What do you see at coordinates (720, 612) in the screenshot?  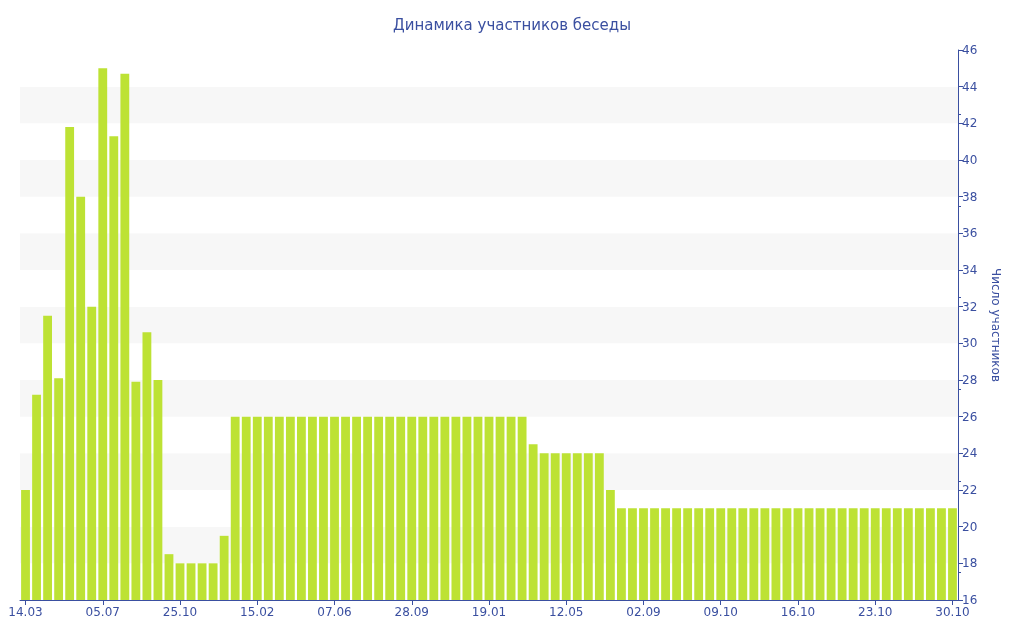 I see `x-tick-label: 09.10` at bounding box center [720, 612].